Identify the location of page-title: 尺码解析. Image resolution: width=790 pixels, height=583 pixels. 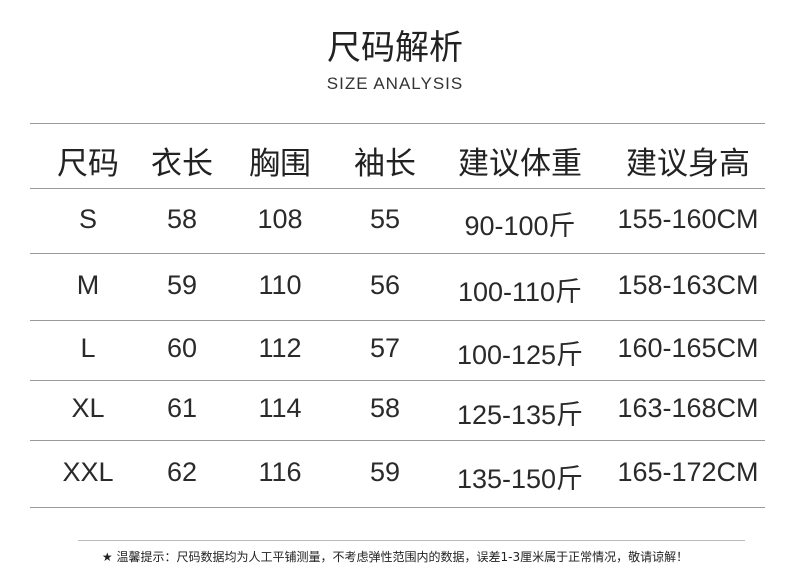
(395, 48).